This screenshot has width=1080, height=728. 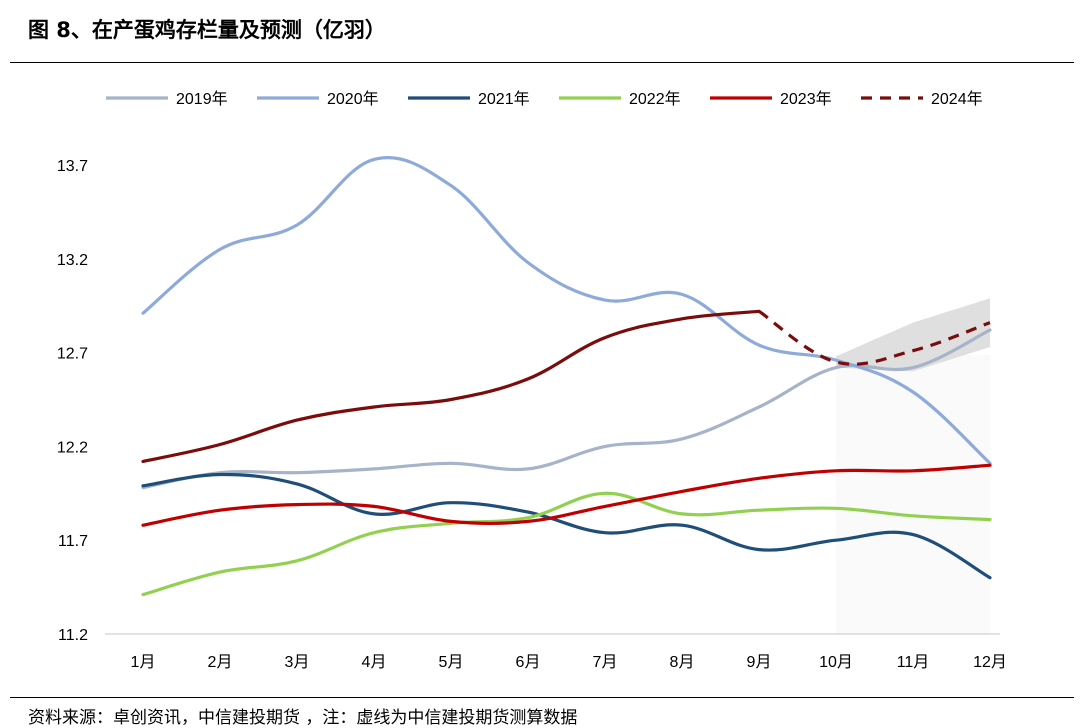 What do you see at coordinates (605, 662) in the screenshot?
I see `x-tick-label: 7月` at bounding box center [605, 662].